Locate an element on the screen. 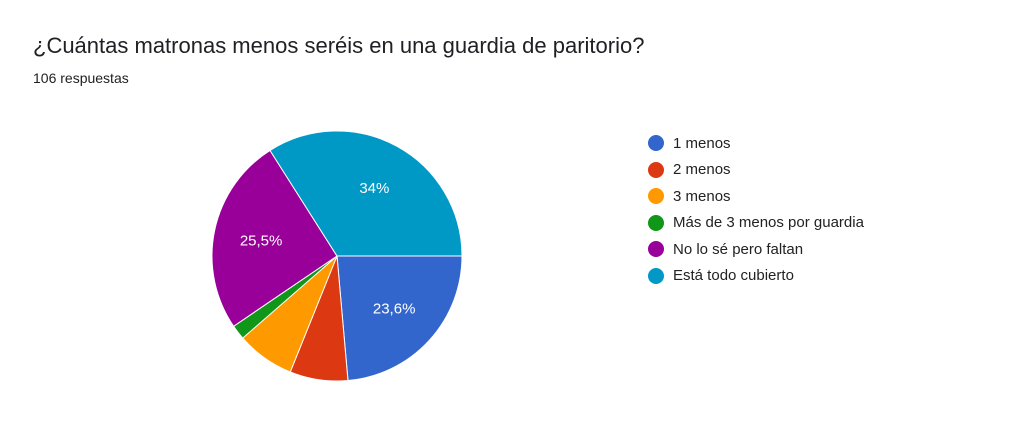 This screenshot has height=430, width=1024. slice-label-1: 23,6% is located at coordinates (394, 308).